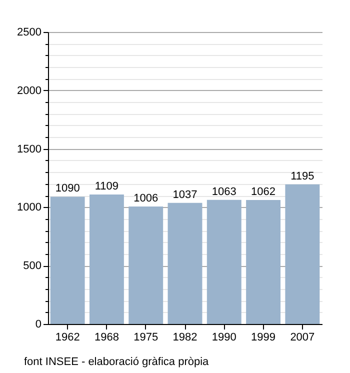 The height and width of the screenshot is (373, 350). What do you see at coordinates (263, 192) in the screenshot?
I see `data-label: 1062` at bounding box center [263, 192].